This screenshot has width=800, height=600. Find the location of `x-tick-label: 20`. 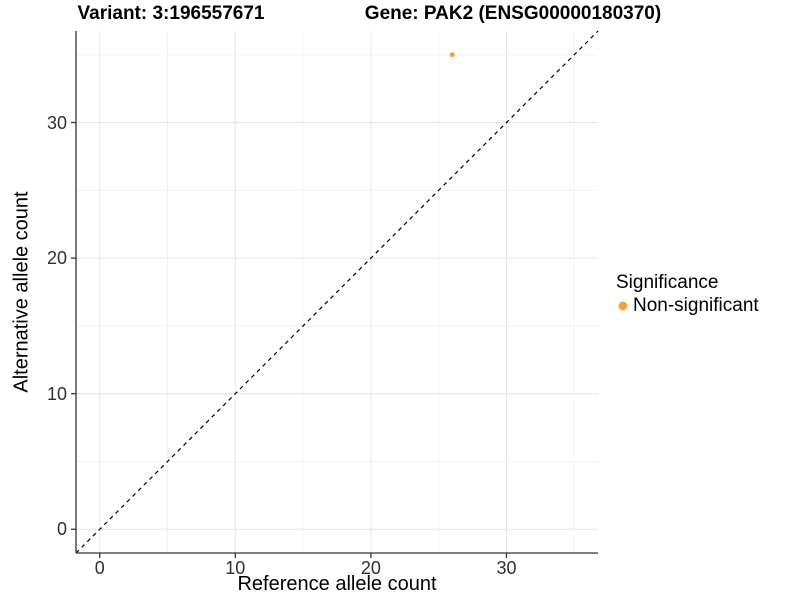

x-tick-label: 20 is located at coordinates (370, 568).